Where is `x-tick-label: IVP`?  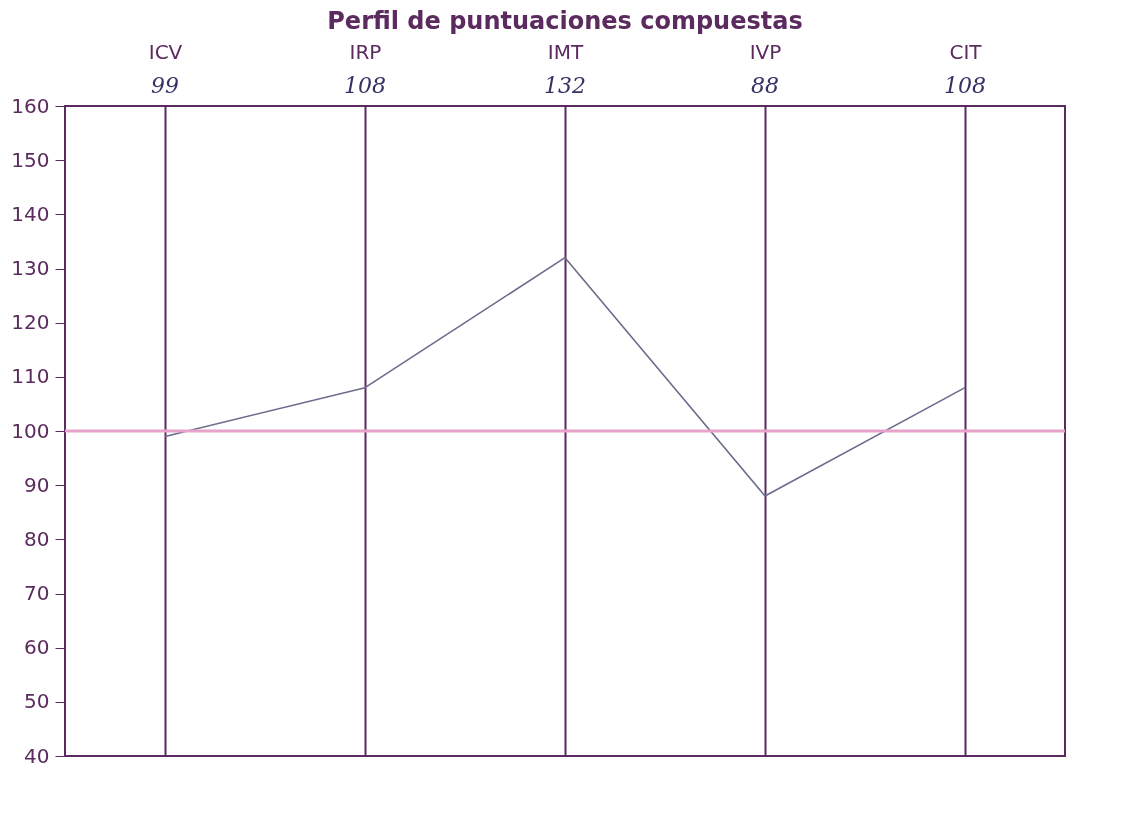 x-tick-label: IVP is located at coordinates (765, 51).